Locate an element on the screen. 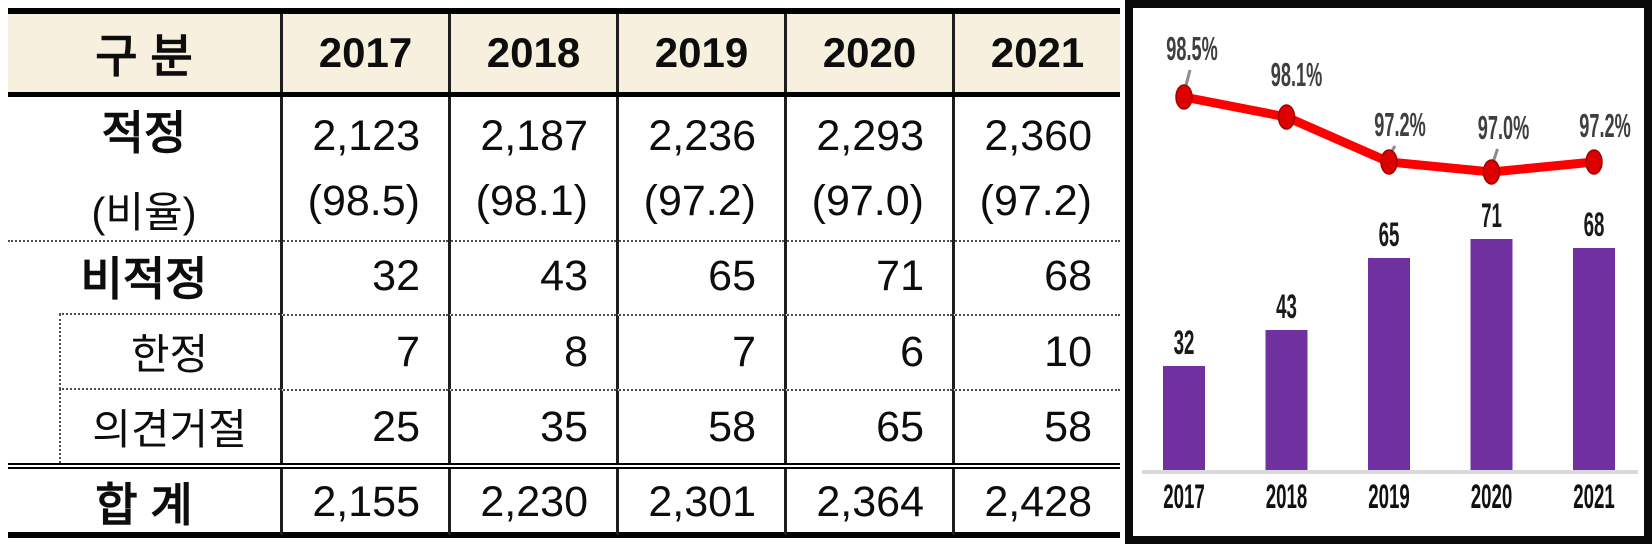 This screenshot has width=1652, height=544. cell-total-2018: 2,230 is located at coordinates (532, 502).